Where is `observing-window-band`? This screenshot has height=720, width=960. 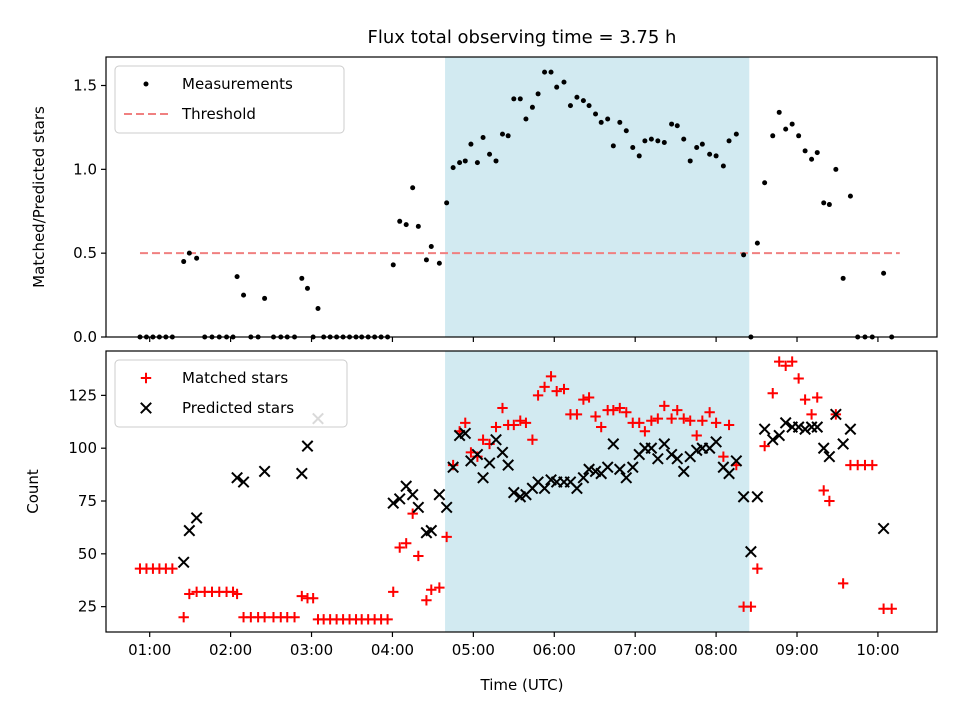 observing-window-band is located at coordinates (597, 491).